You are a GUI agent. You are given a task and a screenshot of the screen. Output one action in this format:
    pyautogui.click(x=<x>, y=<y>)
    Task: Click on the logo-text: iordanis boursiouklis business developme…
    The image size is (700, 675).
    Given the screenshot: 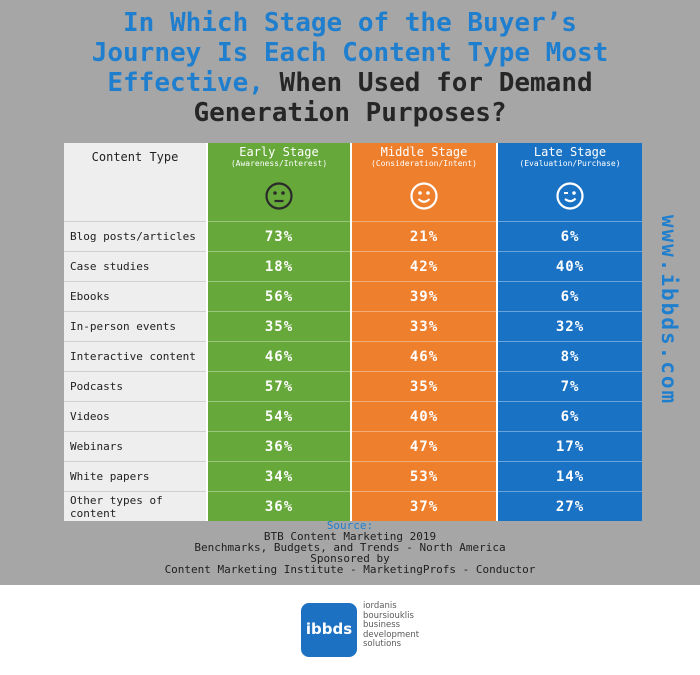 What is the action you would take?
    pyautogui.click(x=391, y=625)
    